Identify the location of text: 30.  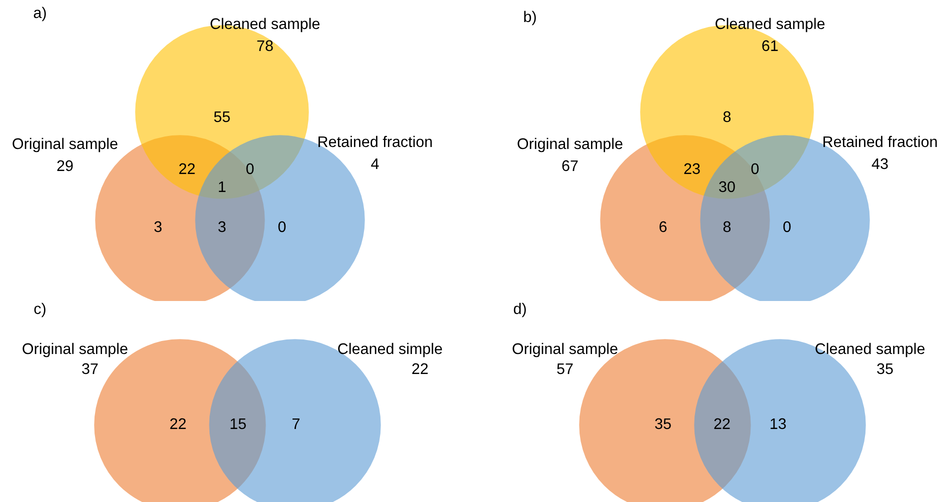
(727, 186).